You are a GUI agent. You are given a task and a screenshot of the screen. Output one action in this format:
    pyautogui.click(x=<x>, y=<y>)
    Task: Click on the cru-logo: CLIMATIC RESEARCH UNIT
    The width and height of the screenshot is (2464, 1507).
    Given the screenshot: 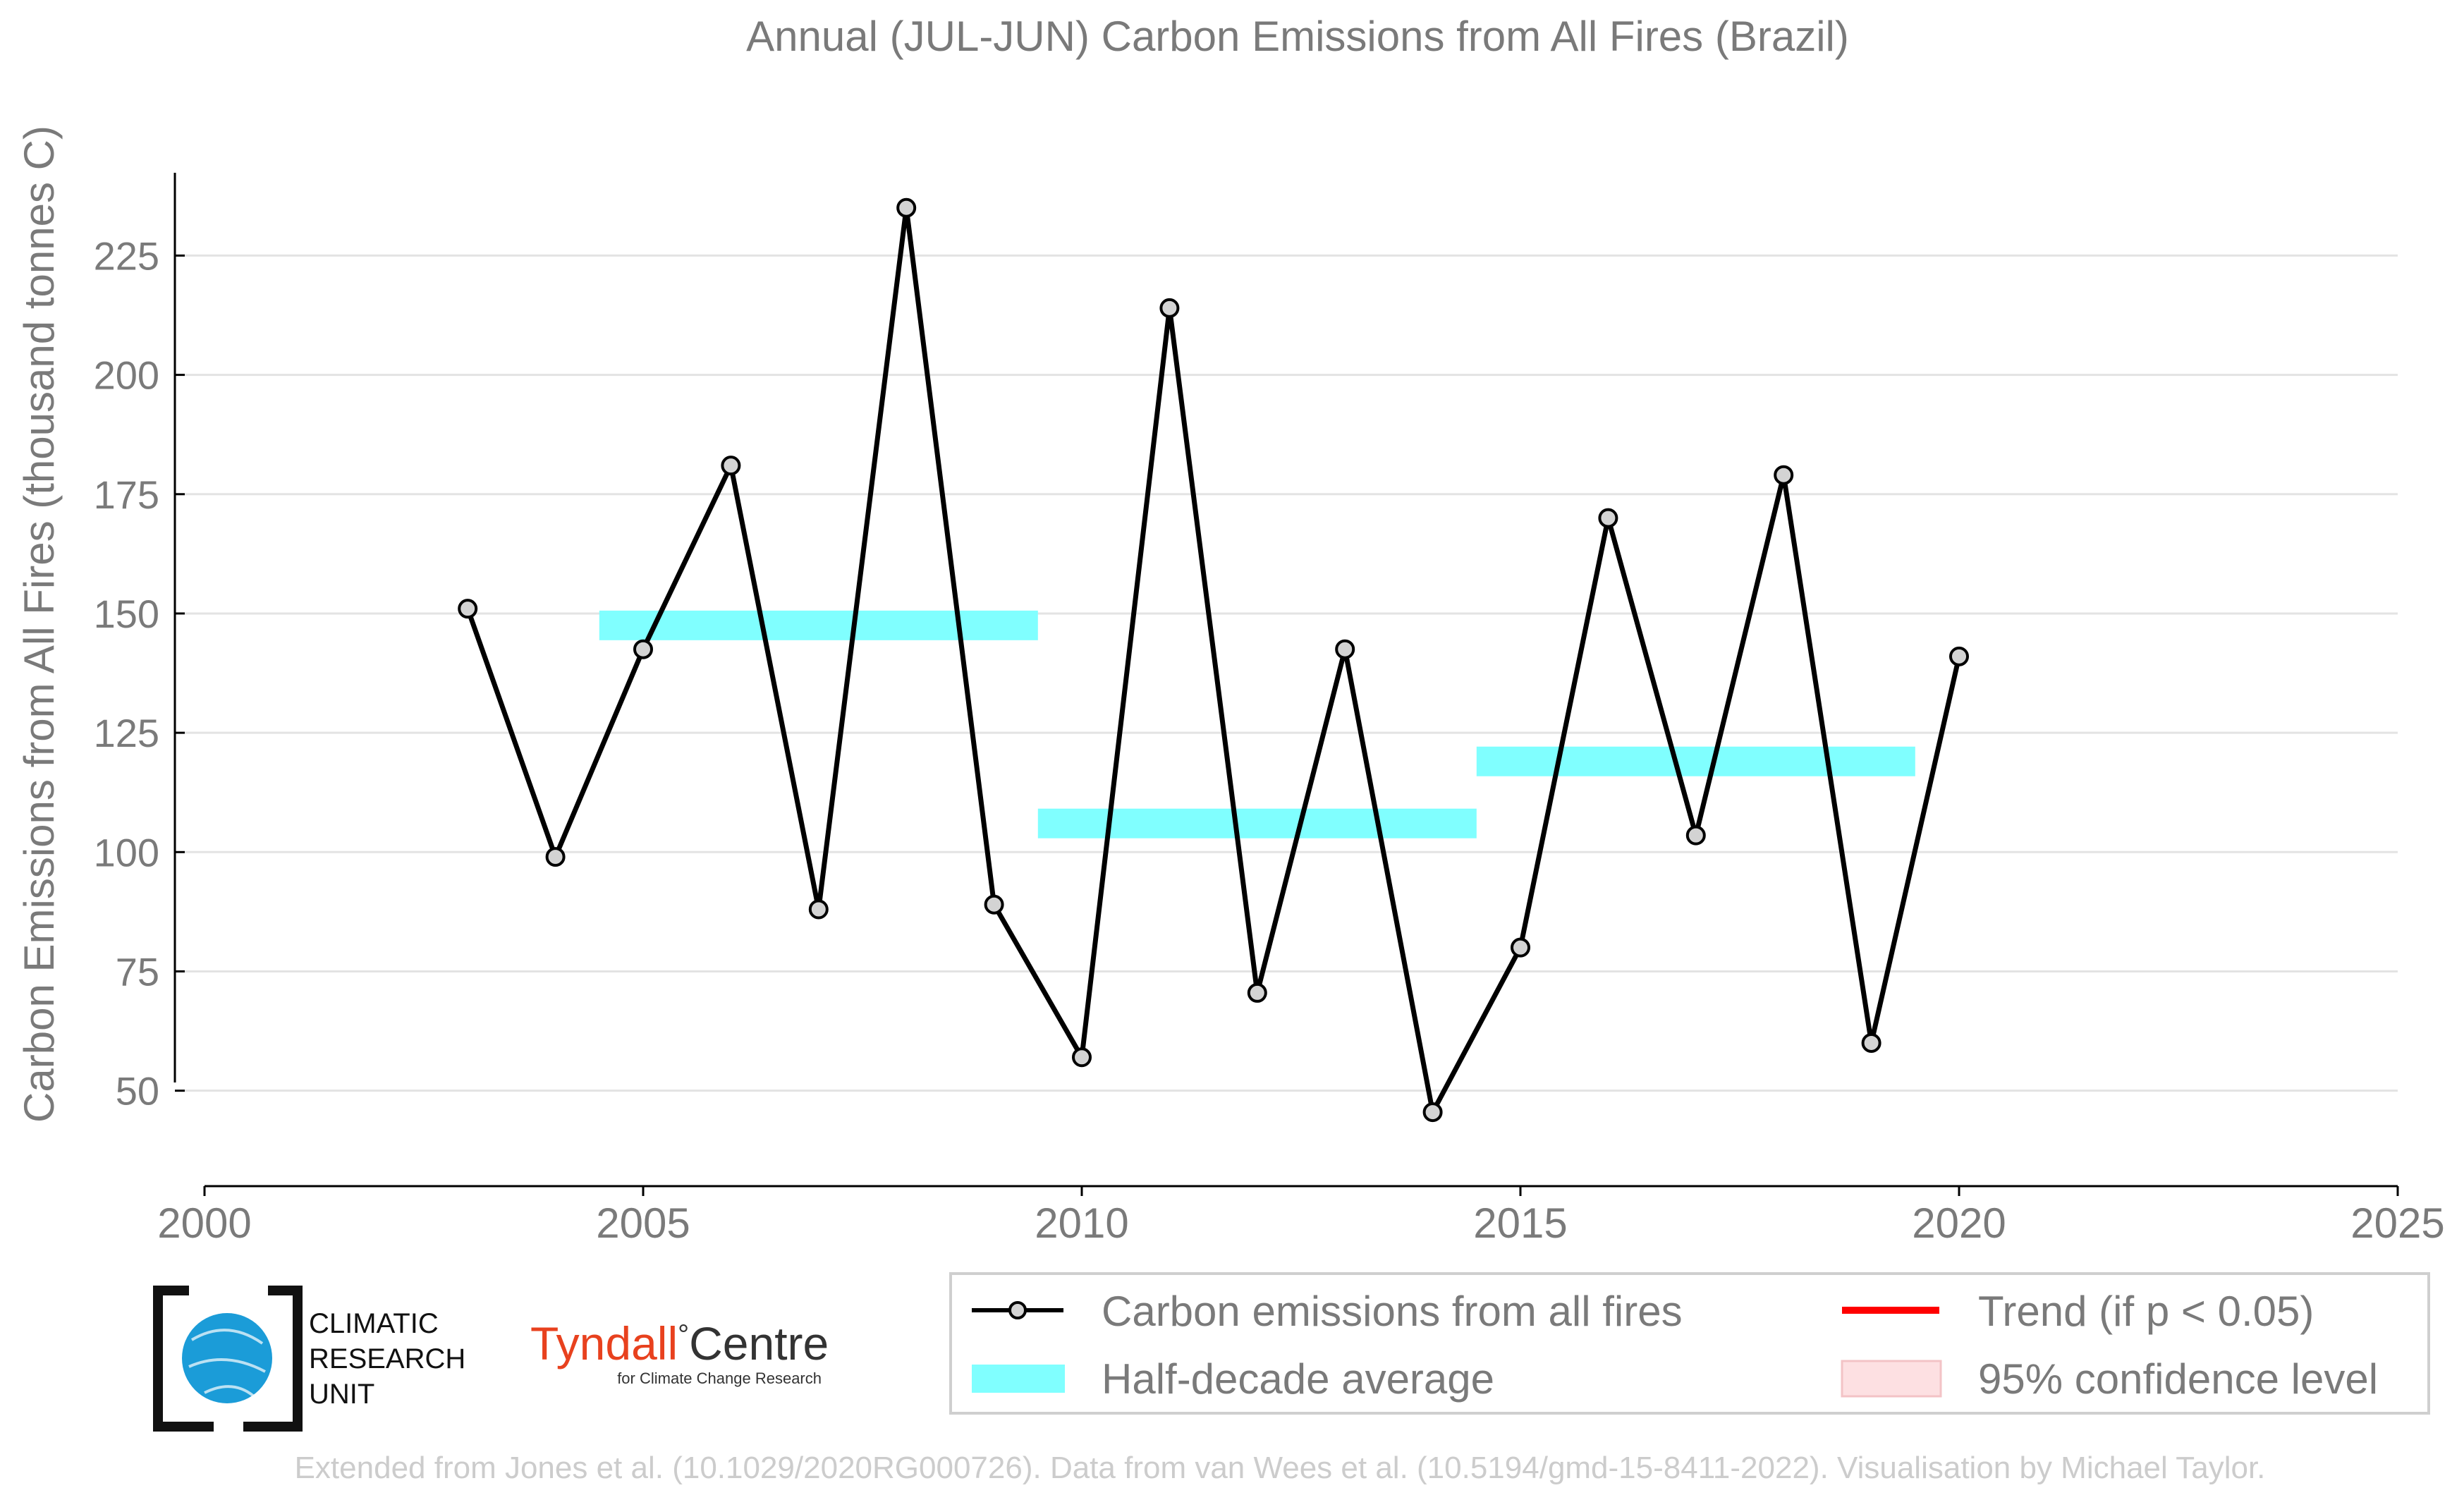 What is the action you would take?
    pyautogui.click(x=309, y=1359)
    